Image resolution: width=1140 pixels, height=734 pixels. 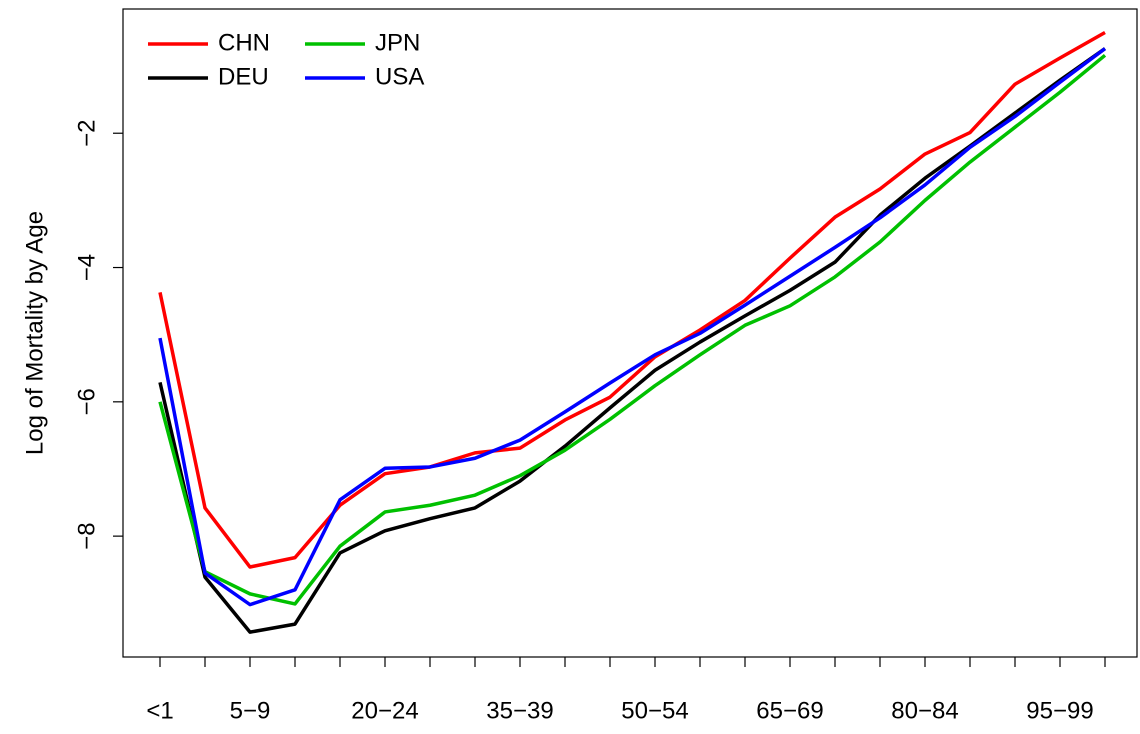 What do you see at coordinates (34, 333) in the screenshot?
I see `y-axis-label: Log of Mortality by Age` at bounding box center [34, 333].